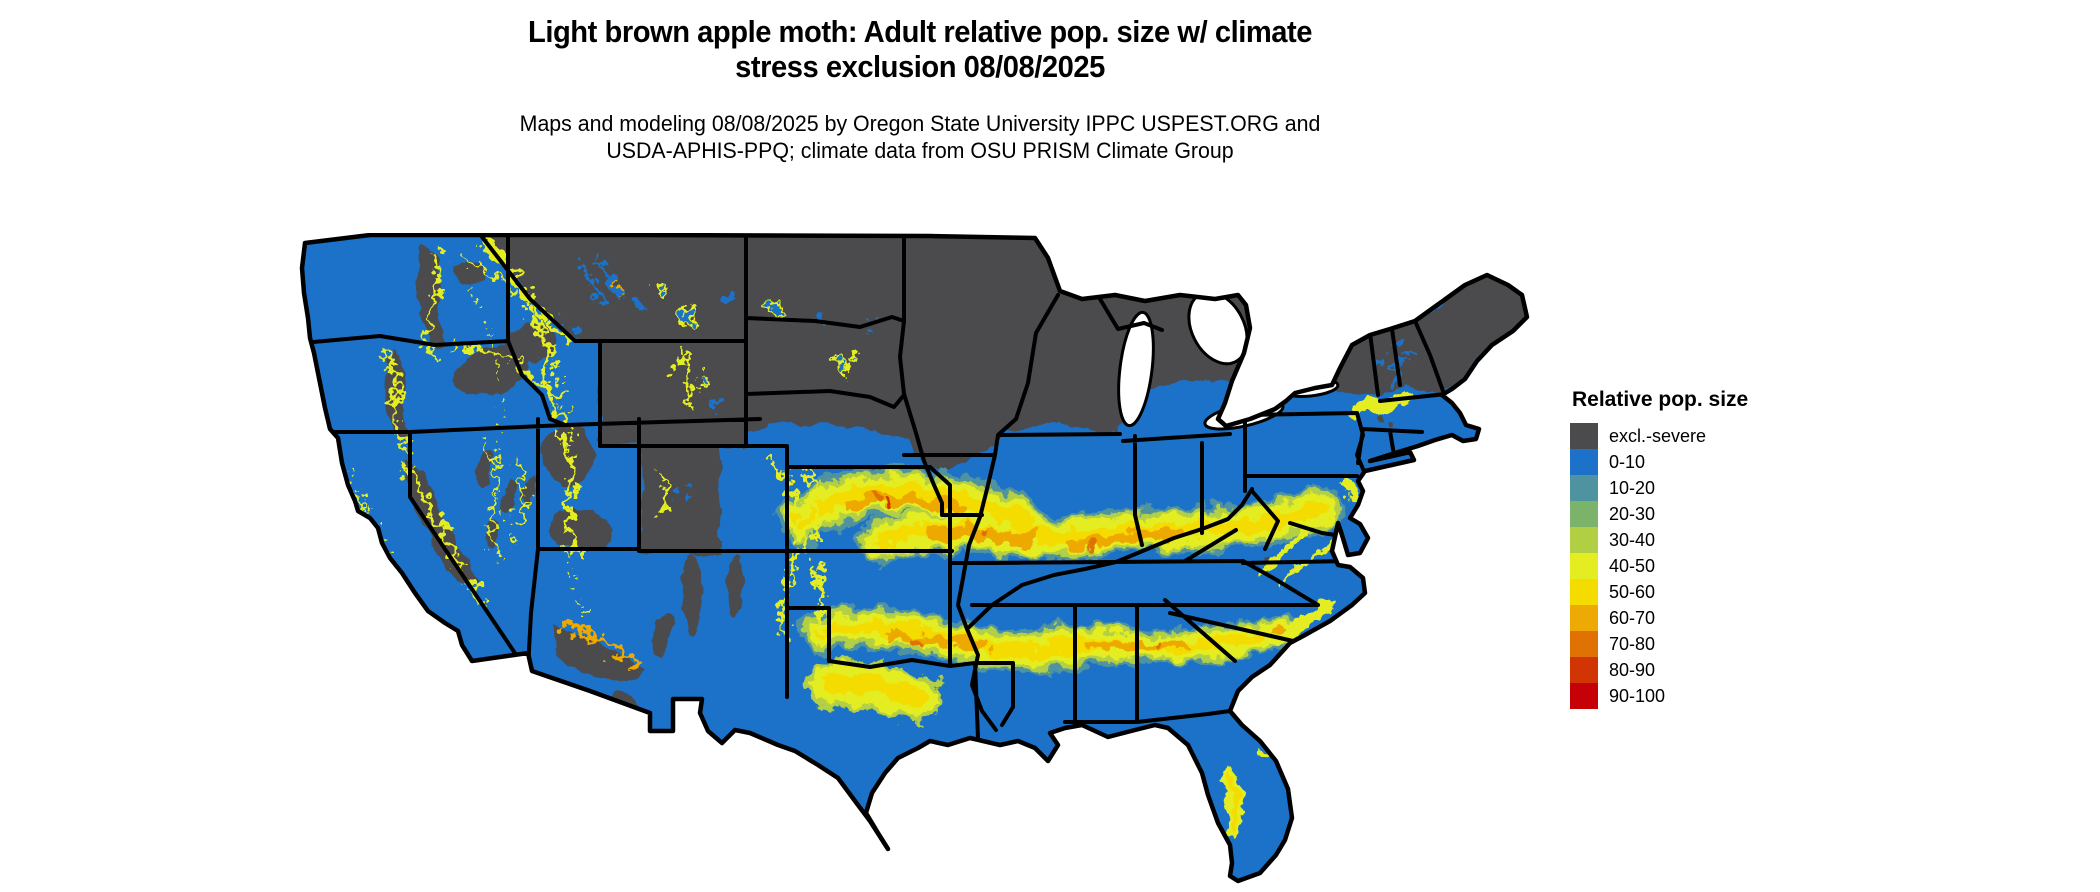 Image resolution: width=2100 pixels, height=892 pixels. Describe the element at coordinates (1632, 669) in the screenshot. I see `legend-label: 80-90` at that location.